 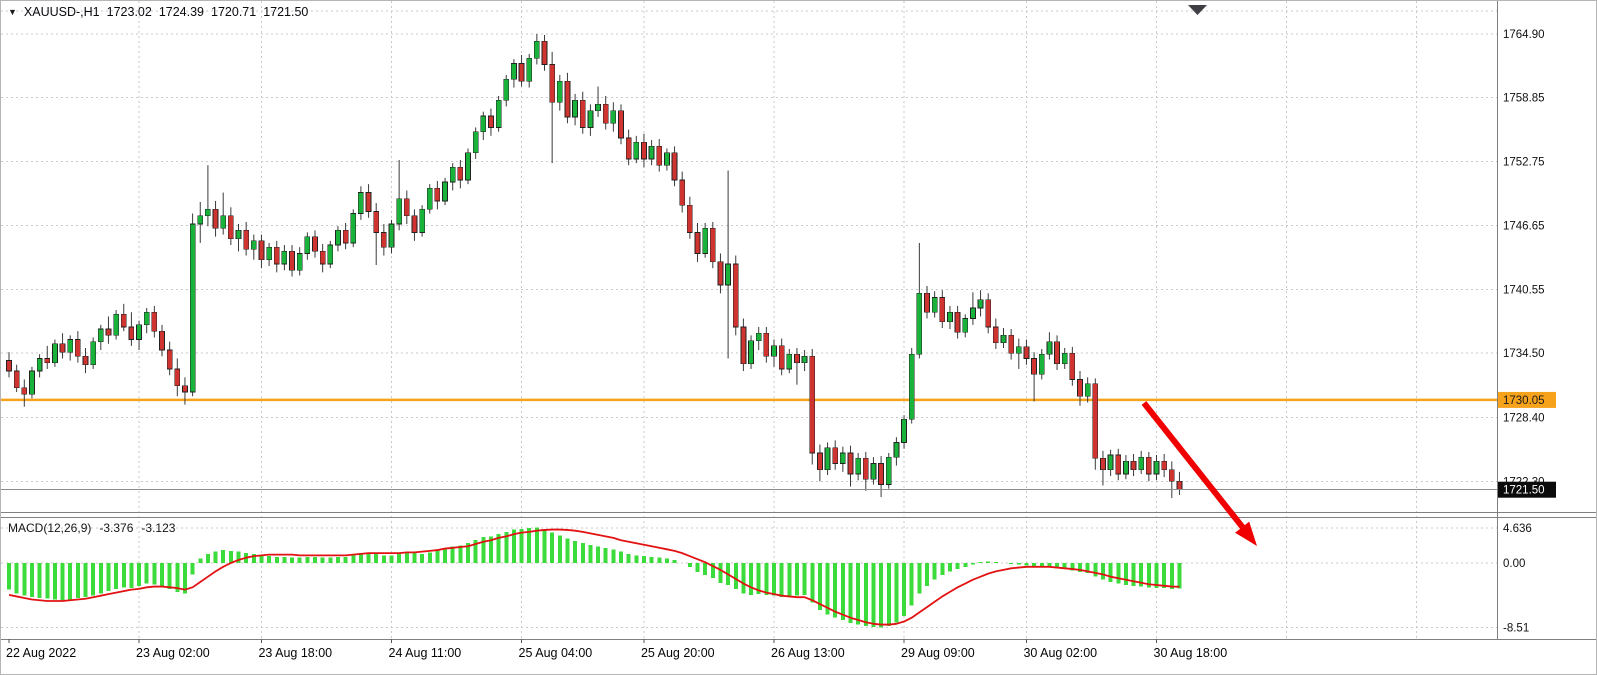 I want to click on macd-signal-line, so click(x=594, y=577).